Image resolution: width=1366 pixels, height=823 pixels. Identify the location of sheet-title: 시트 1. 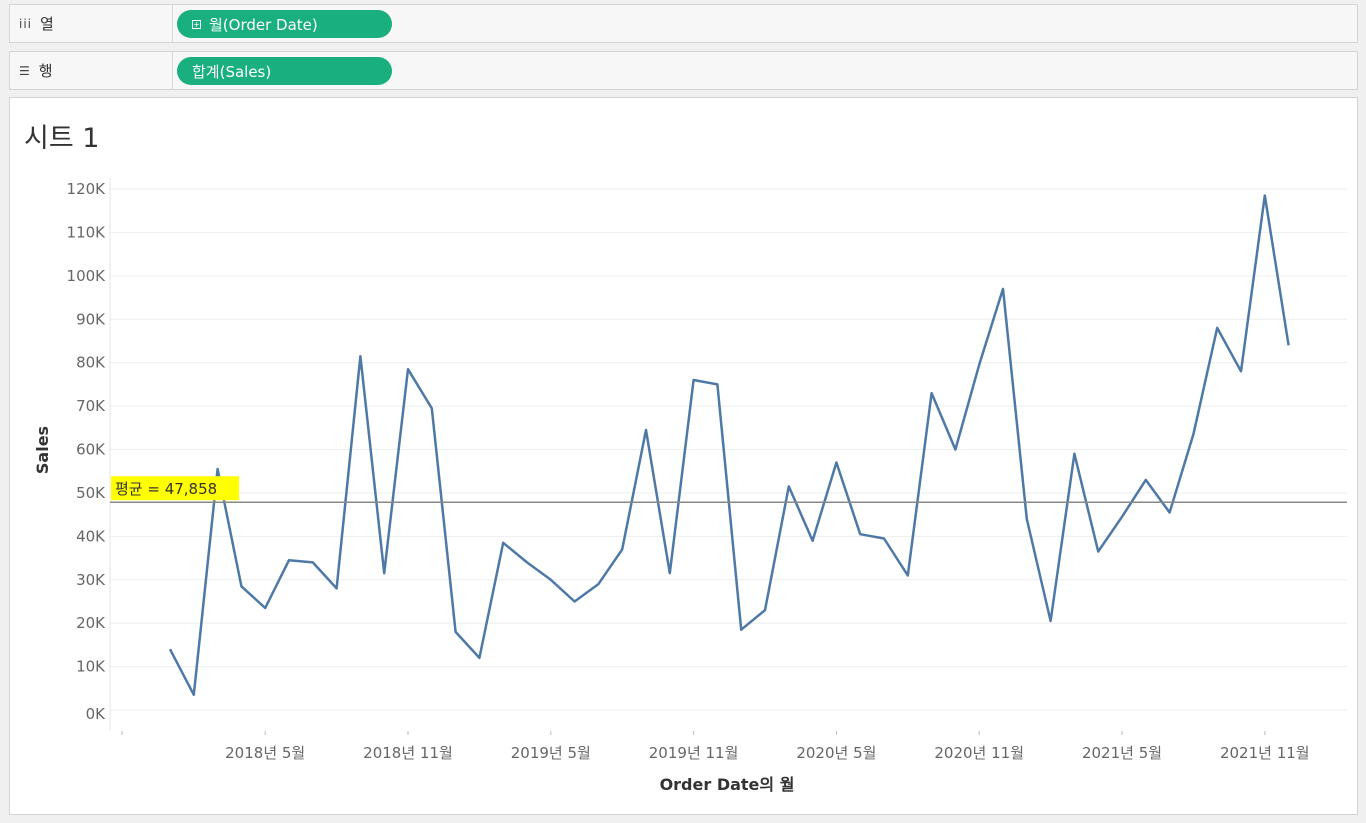
(62, 138).